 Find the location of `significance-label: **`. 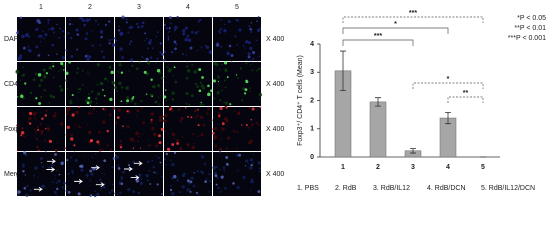

significance-label: ** is located at coordinates (466, 93).